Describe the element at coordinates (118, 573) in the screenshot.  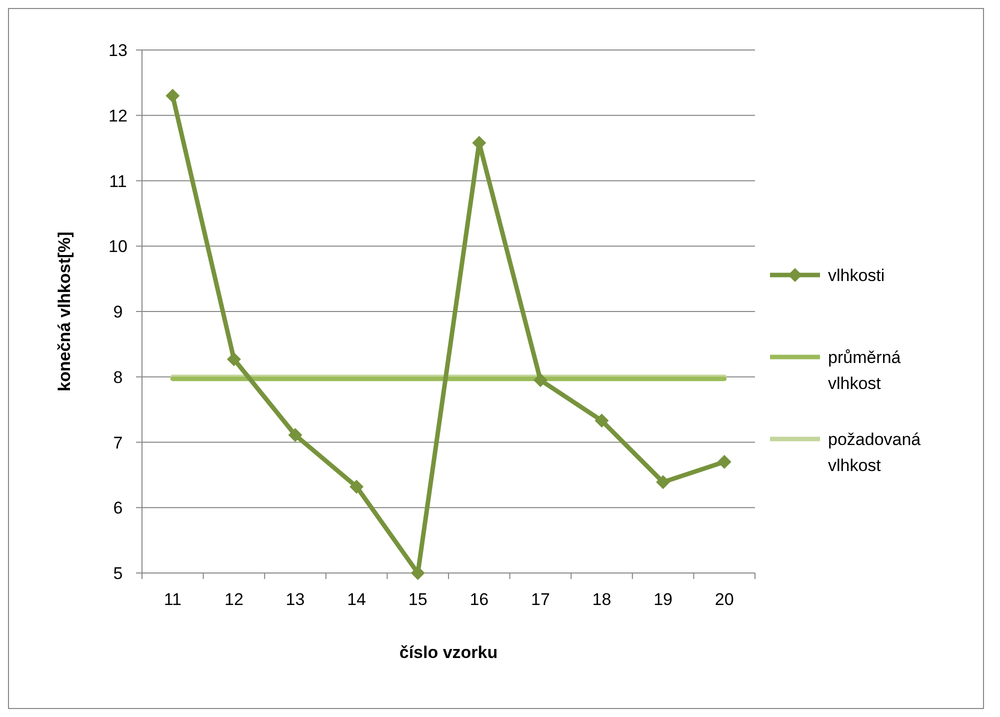
I see `y-tick-label: 5` at that location.